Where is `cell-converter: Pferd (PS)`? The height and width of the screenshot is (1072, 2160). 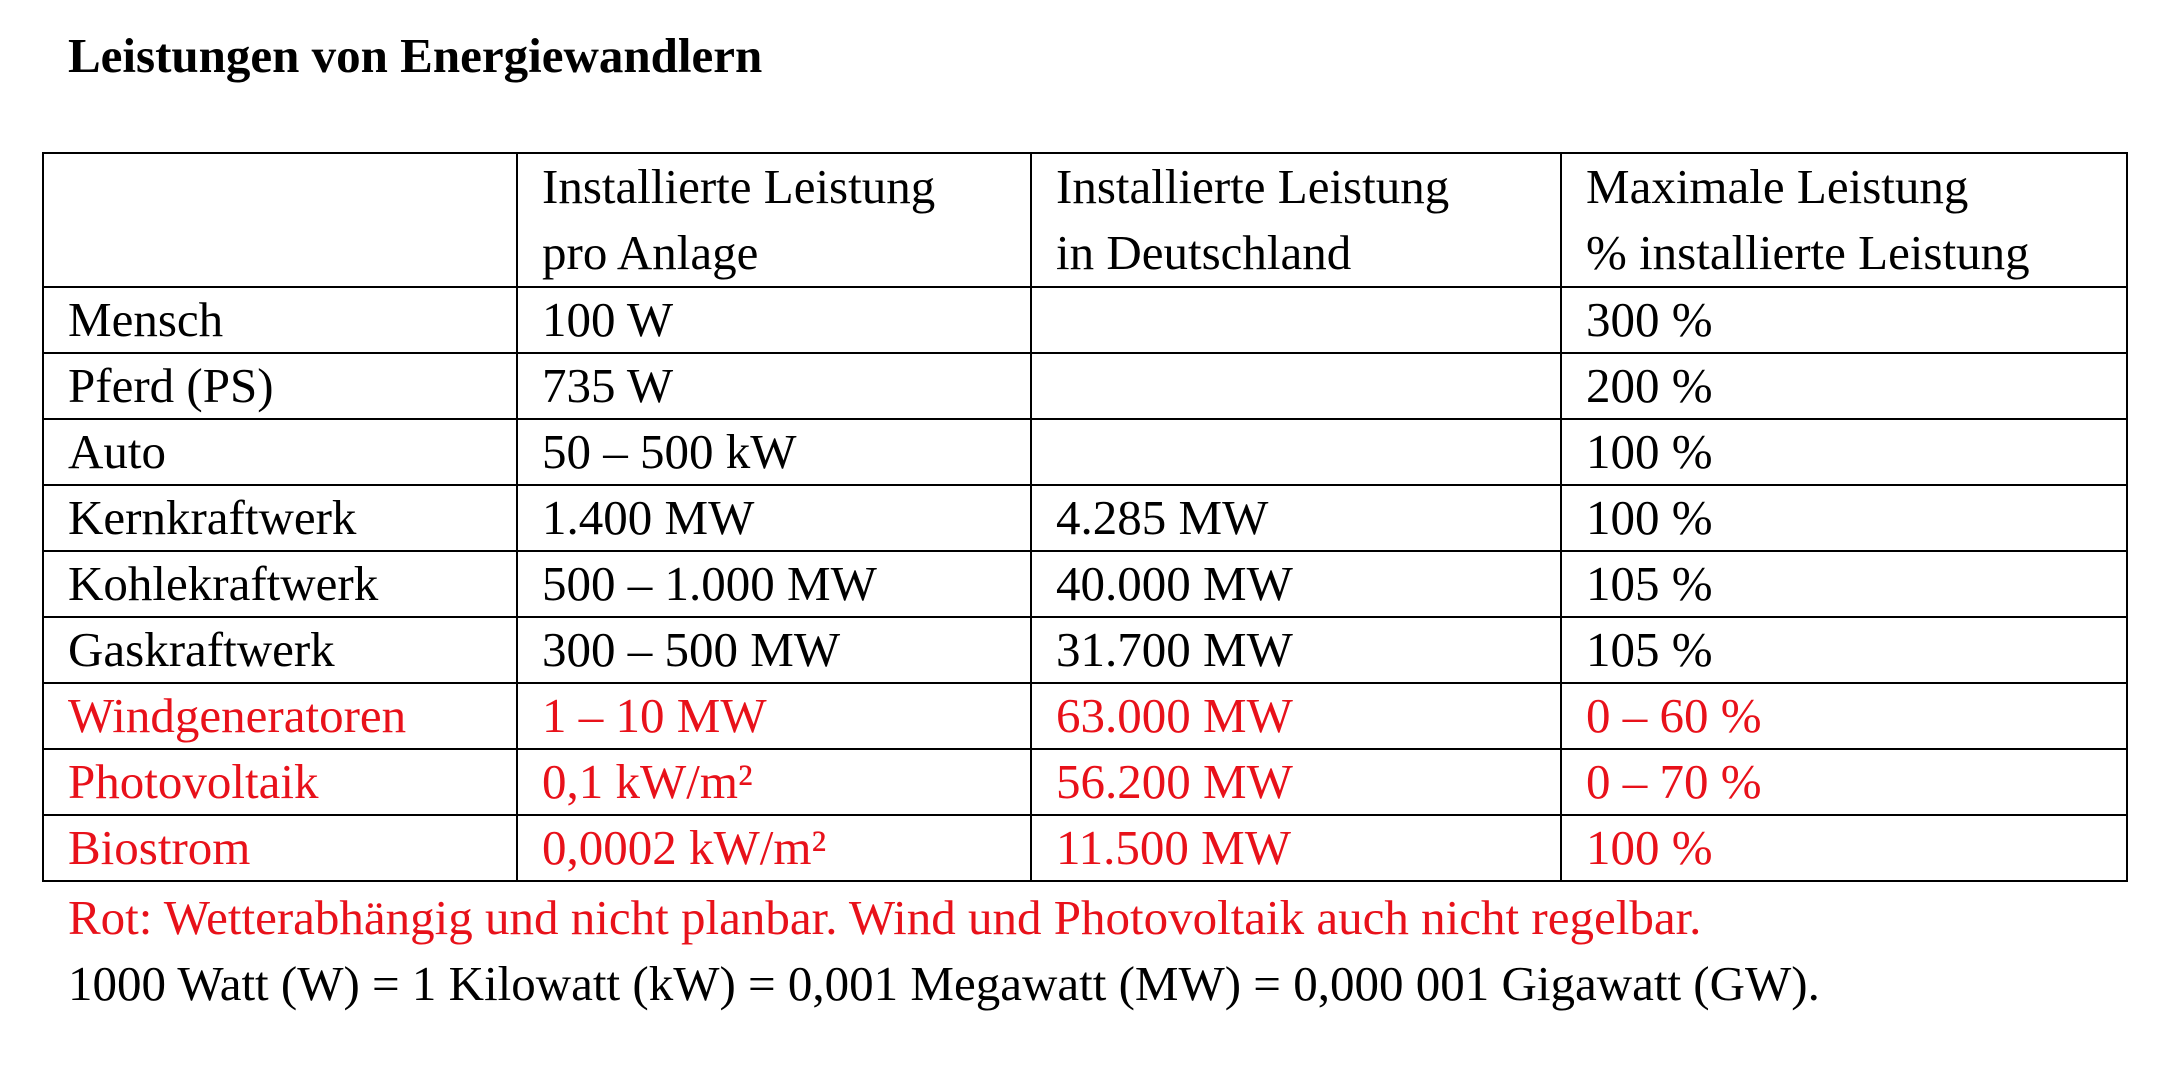 cell-converter: Pferd (PS) is located at coordinates (280, 386).